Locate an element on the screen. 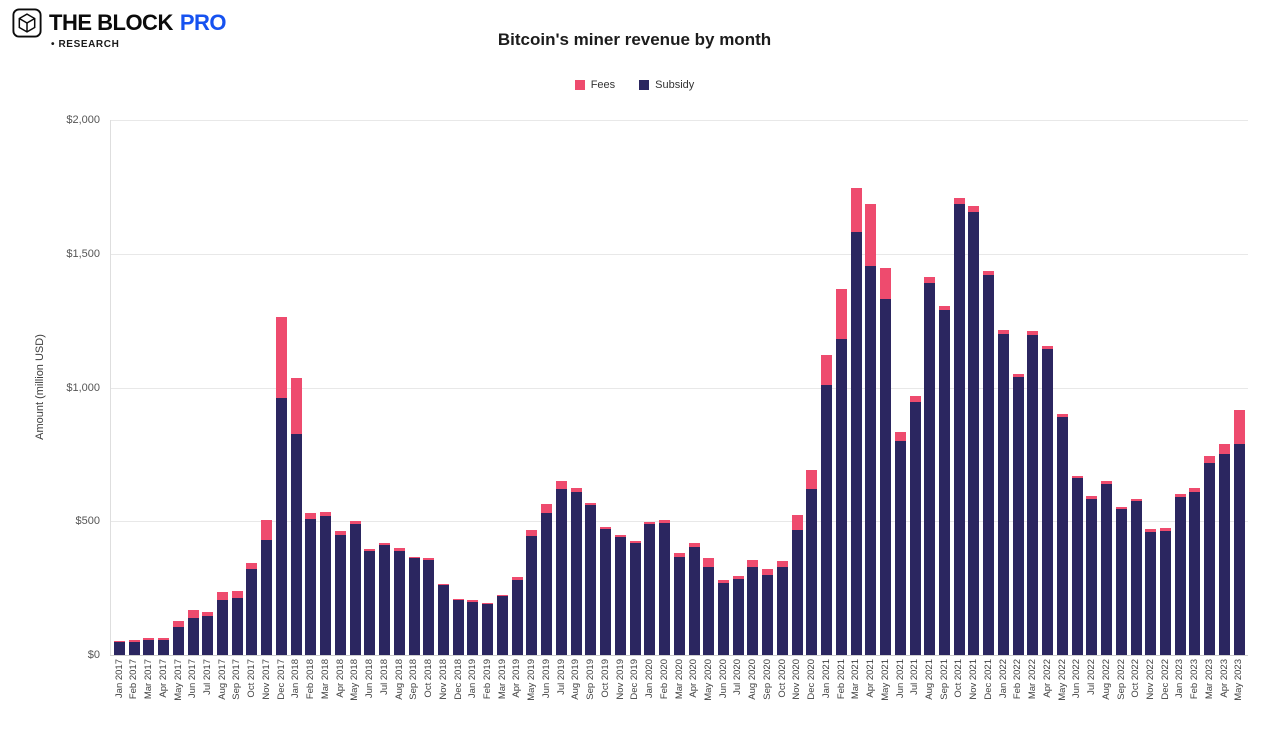 Image resolution: width=1269 pixels, height=744 pixels. legend-label-fees: Fees is located at coordinates (603, 85).